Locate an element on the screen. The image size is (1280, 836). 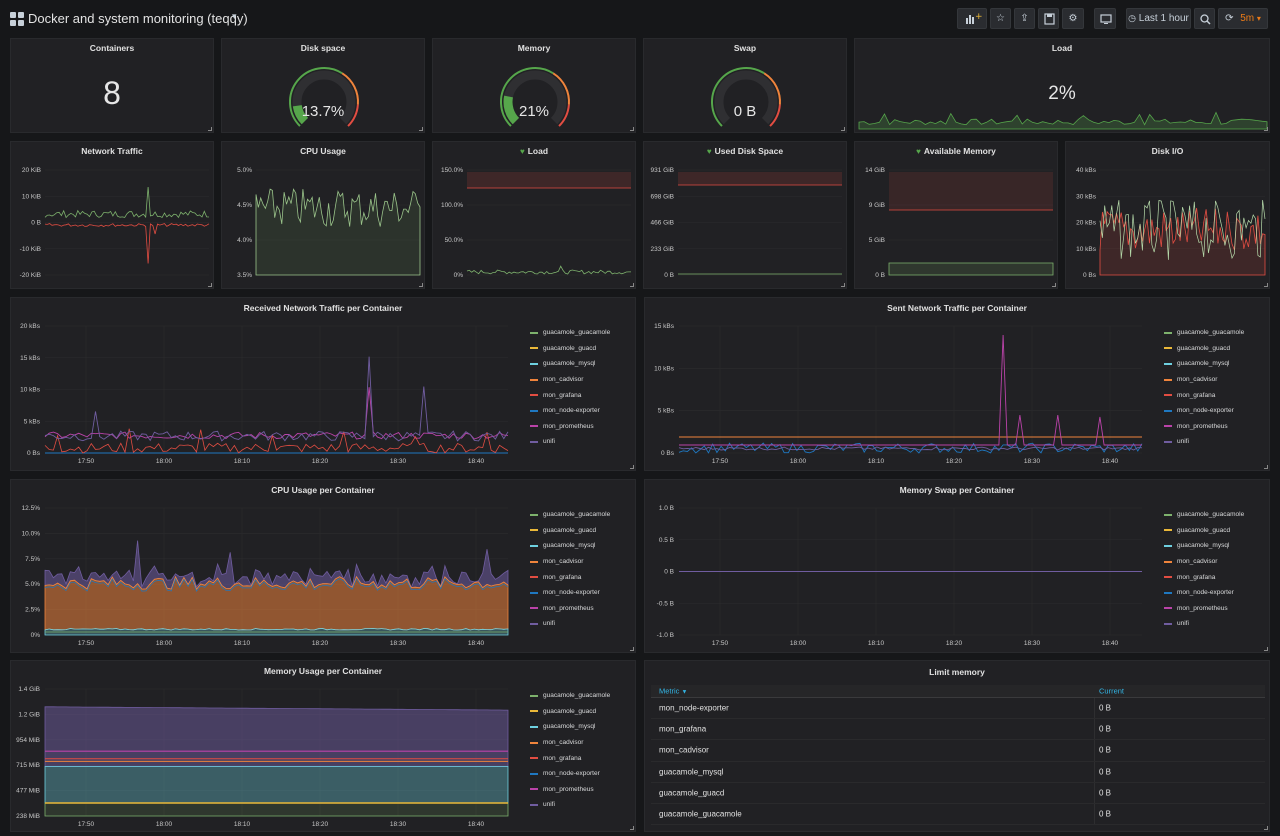
panel-title: Network Traffic is located at coordinates (112, 151).